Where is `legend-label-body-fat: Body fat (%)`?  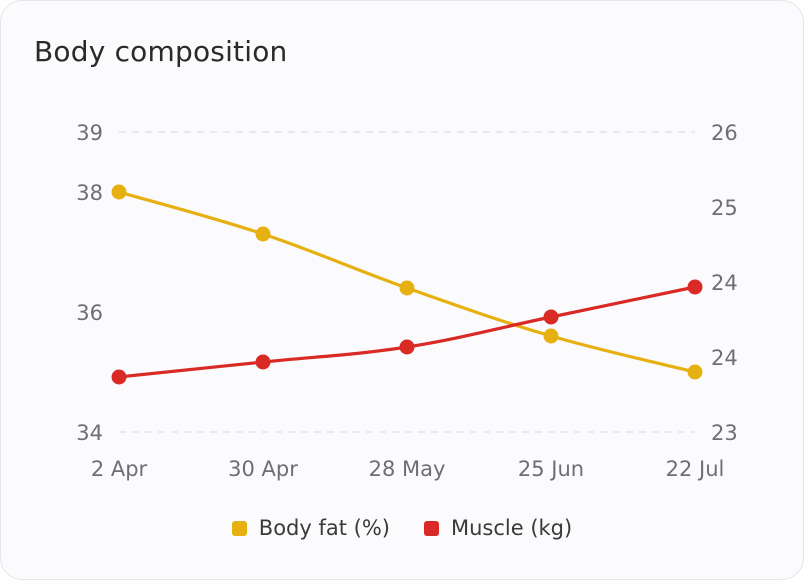
legend-label-body-fat: Body fat (%) is located at coordinates (324, 528).